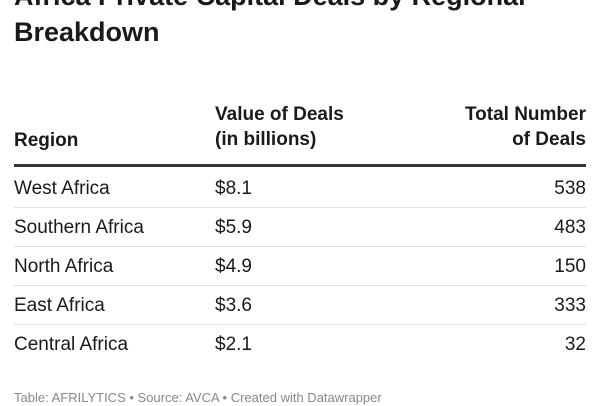  What do you see at coordinates (64, 266) in the screenshot?
I see `cell-region: North Africa` at bounding box center [64, 266].